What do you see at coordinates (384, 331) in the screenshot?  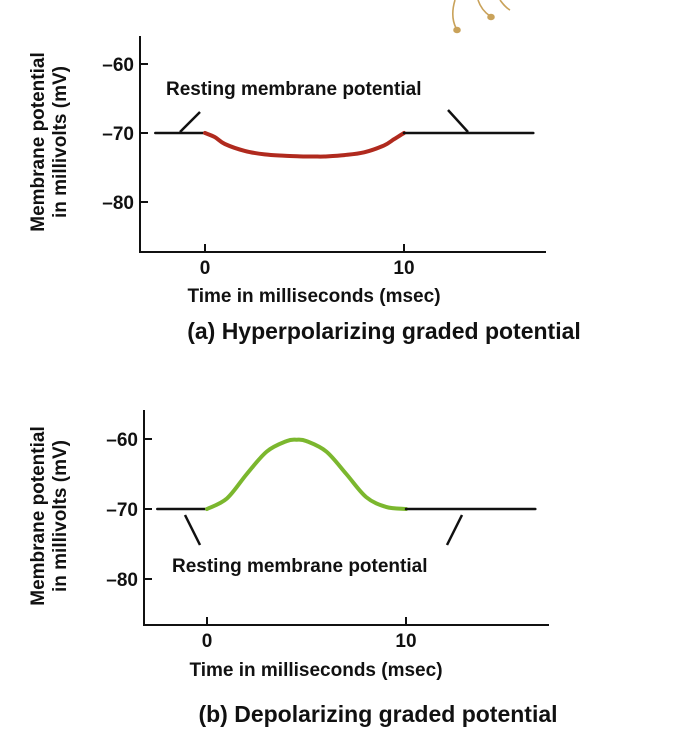 I see `panel-title: (a) Hyperpolarizing graded potential` at bounding box center [384, 331].